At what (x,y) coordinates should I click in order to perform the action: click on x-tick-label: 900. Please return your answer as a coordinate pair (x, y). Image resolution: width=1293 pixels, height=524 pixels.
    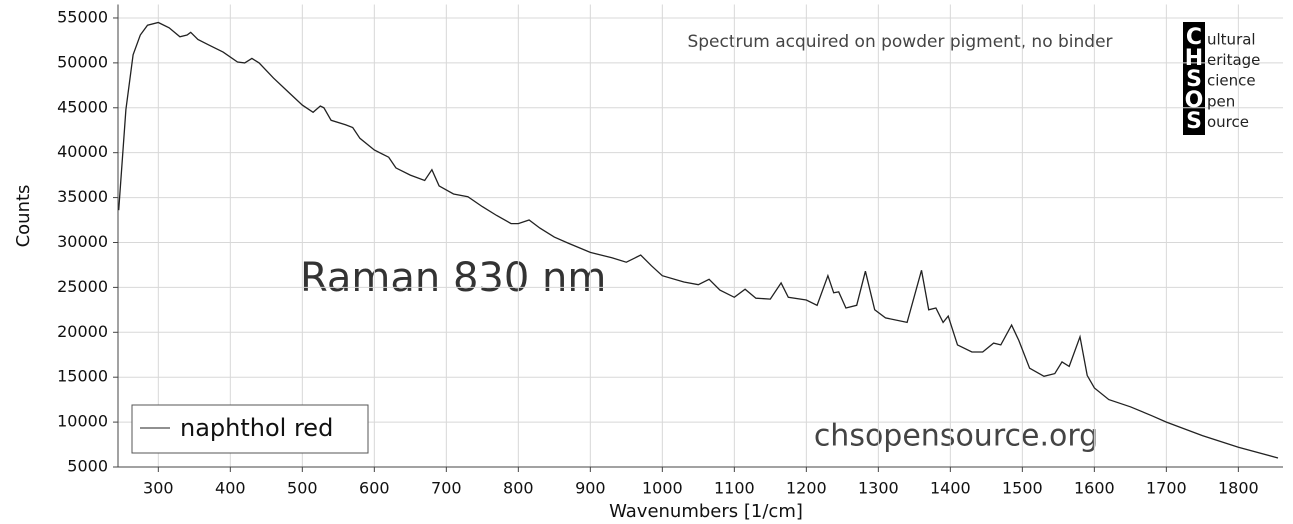
    Looking at the image, I should click on (590, 488).